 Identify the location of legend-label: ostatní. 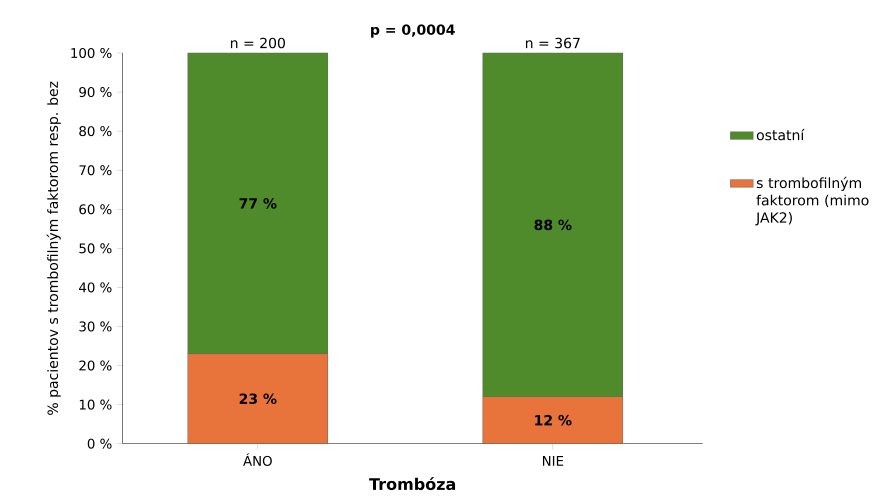
(780, 134).